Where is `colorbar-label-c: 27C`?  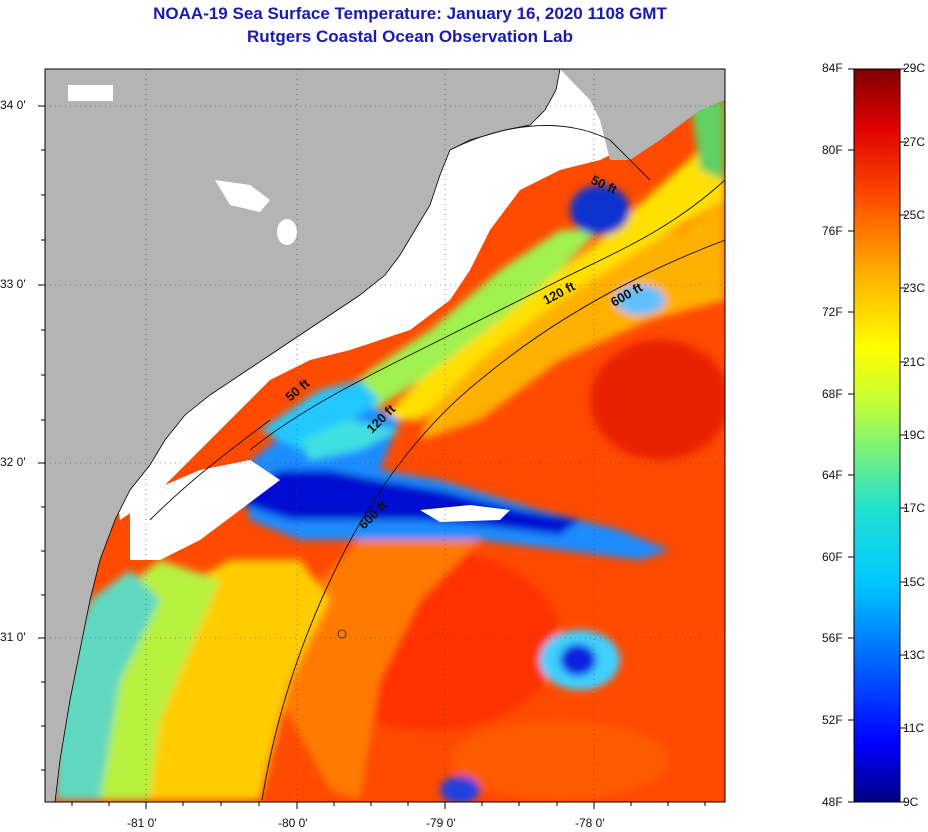
colorbar-label-c: 27C is located at coordinates (914, 142).